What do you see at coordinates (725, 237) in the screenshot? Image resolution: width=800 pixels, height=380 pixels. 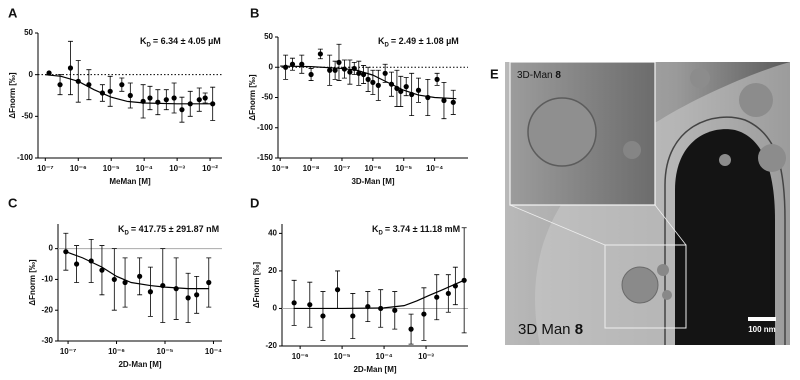 I see `dark-region` at bounding box center [725, 237].